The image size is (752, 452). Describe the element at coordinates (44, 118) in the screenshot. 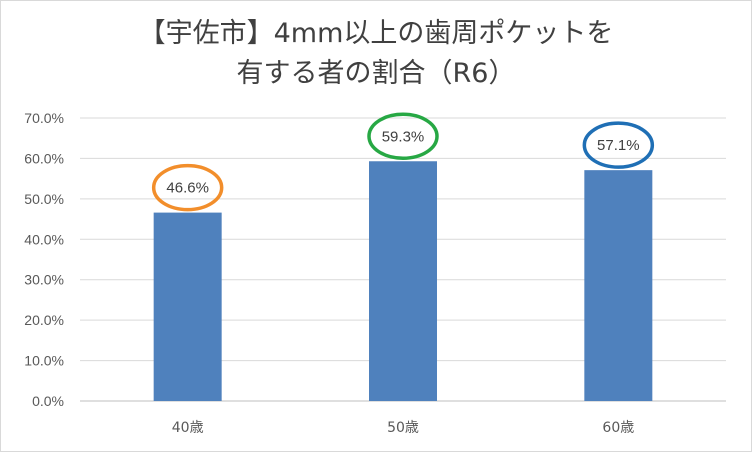

I see `y-tick-label: 70.0%` at that location.